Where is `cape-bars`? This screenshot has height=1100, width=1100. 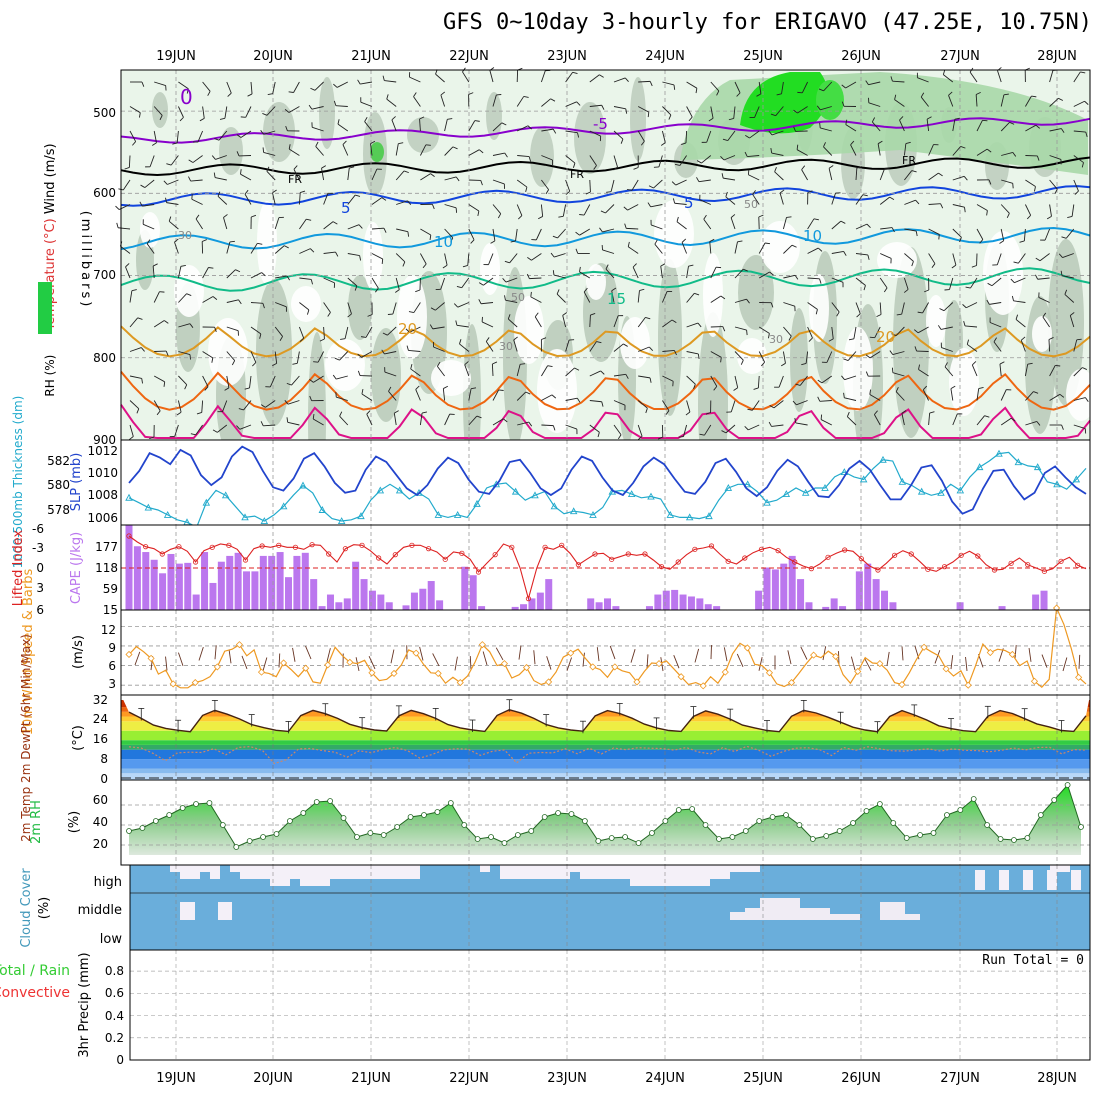
cape-bars is located at coordinates (586, 567).